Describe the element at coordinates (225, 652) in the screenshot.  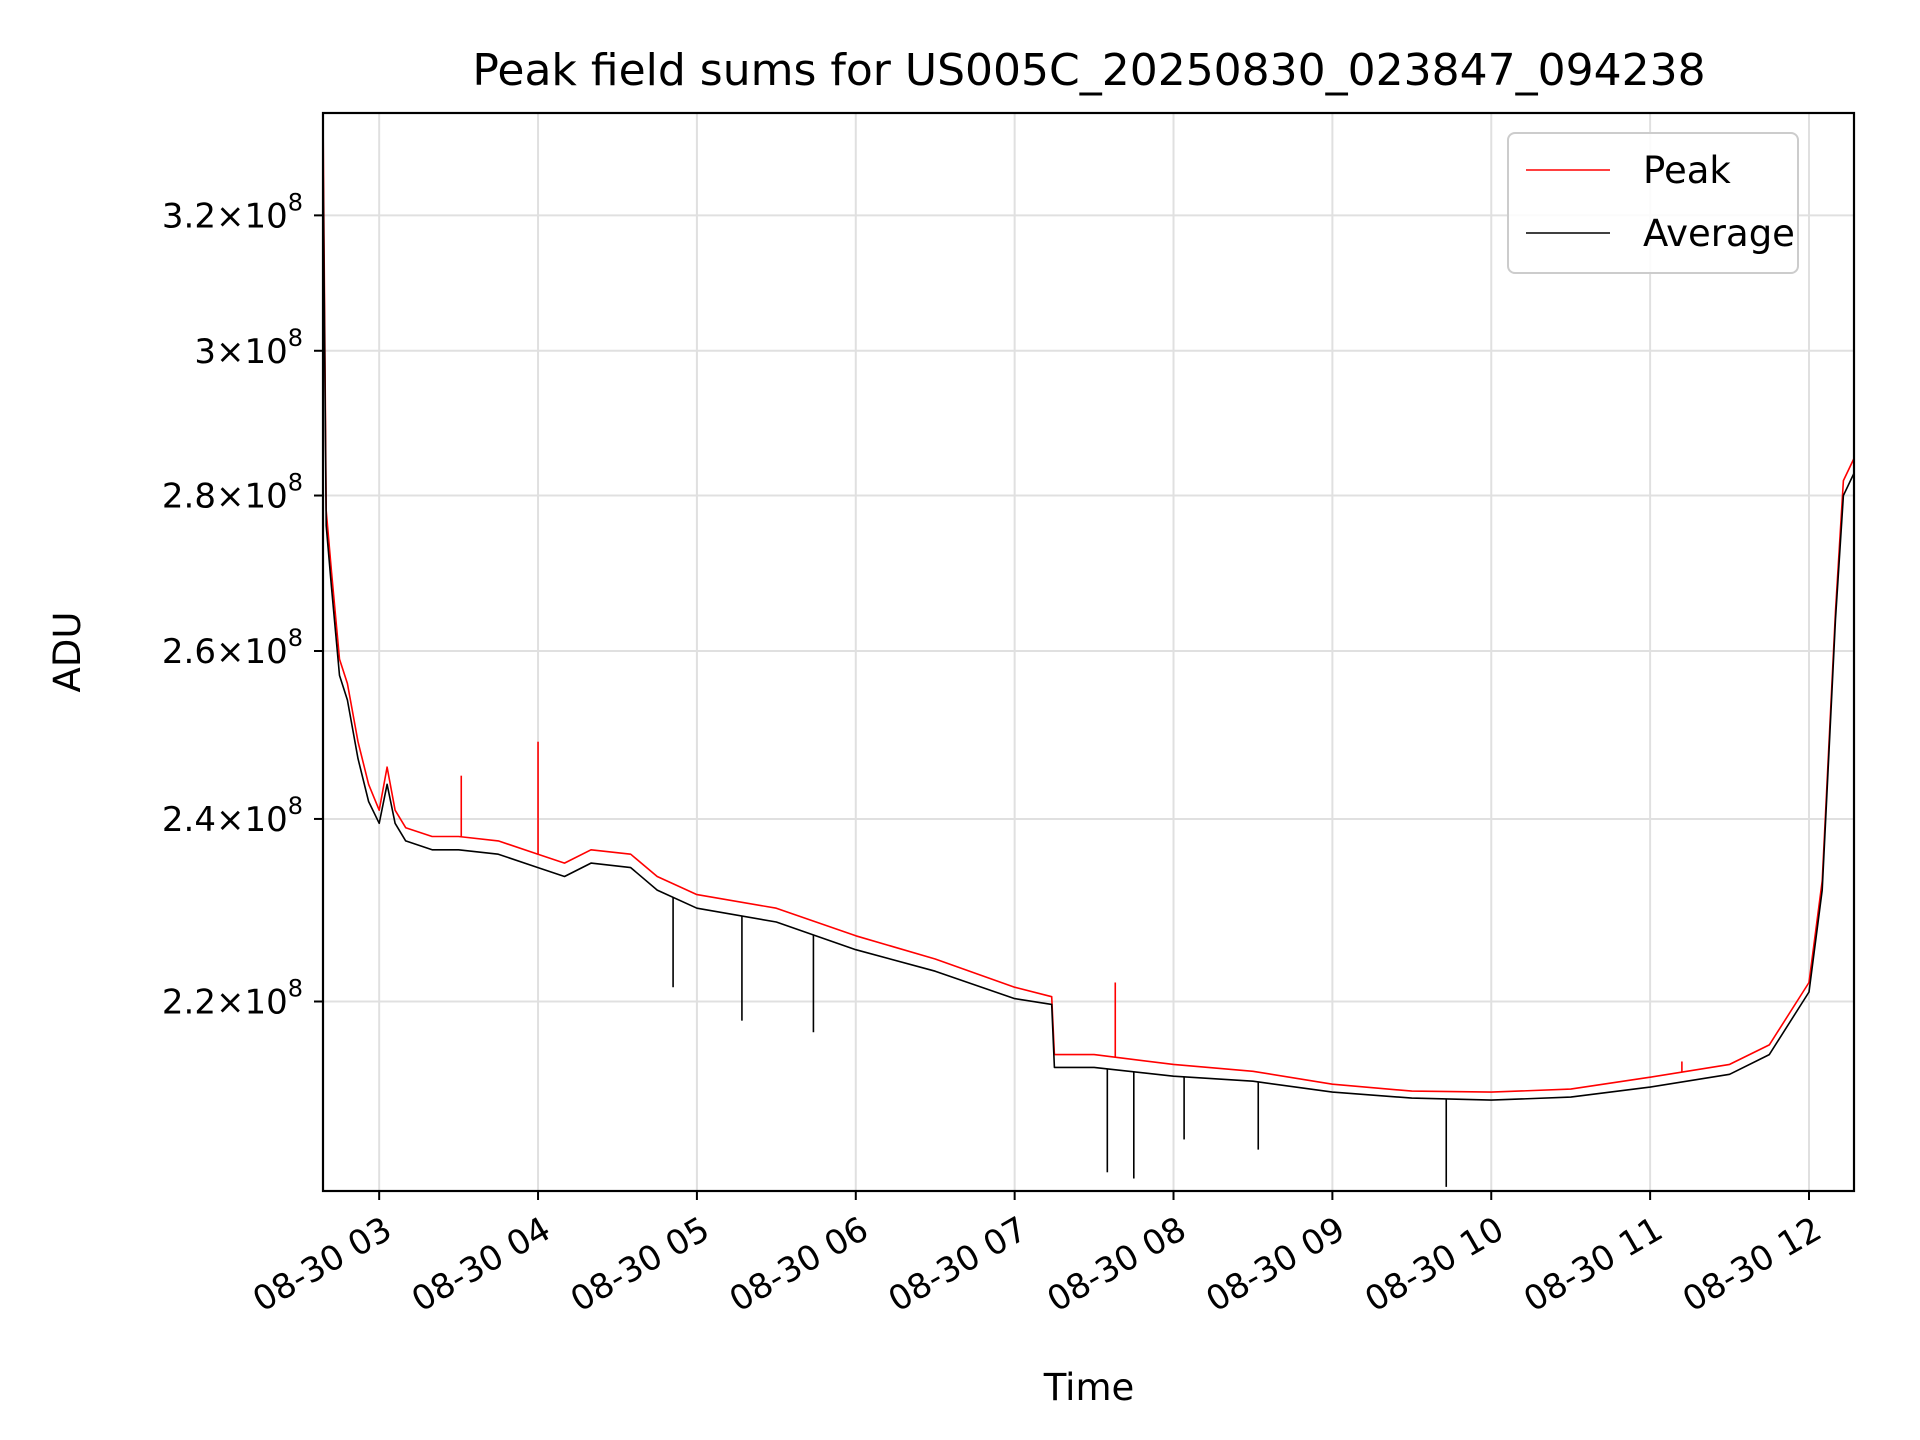
I see `y-tick-mantissa: 2.6×10` at that location.